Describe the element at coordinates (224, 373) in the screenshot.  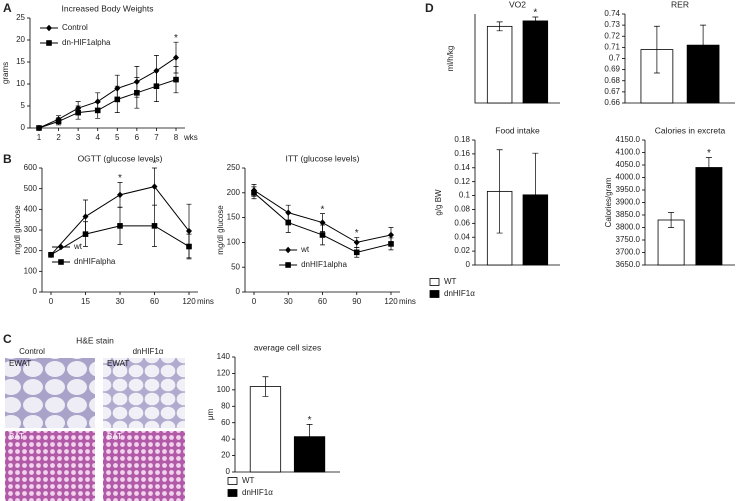
I see `y-tick-label: 120` at that location.